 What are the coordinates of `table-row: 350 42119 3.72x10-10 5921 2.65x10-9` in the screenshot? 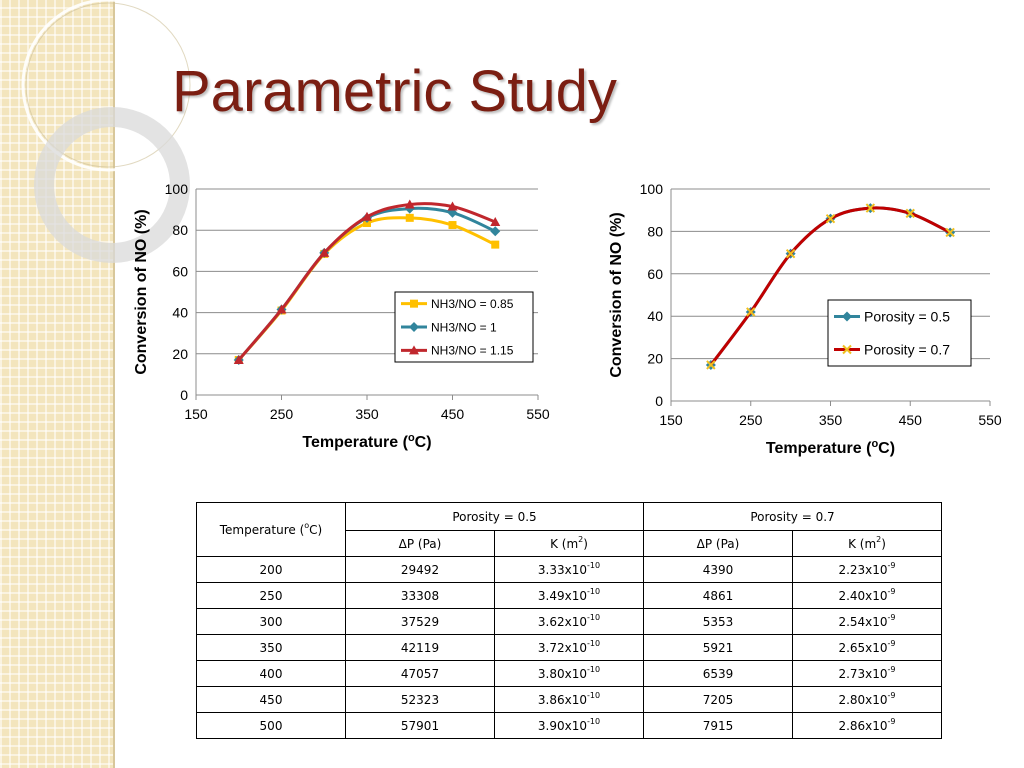 It's located at (569, 647).